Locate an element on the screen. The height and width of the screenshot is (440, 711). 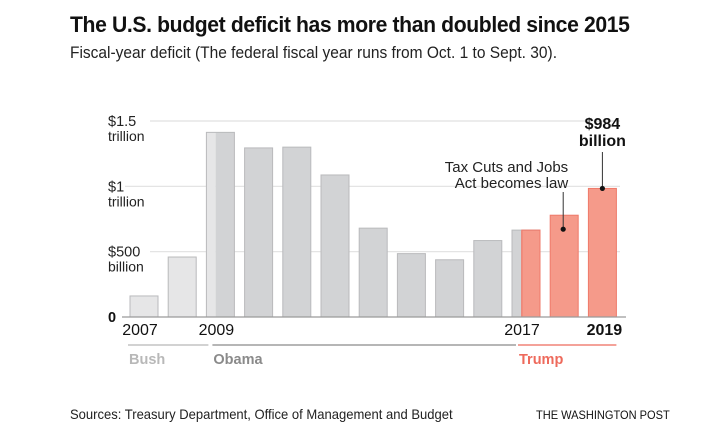
publisher-credit: THE WASHINGTON POST is located at coordinates (603, 415).